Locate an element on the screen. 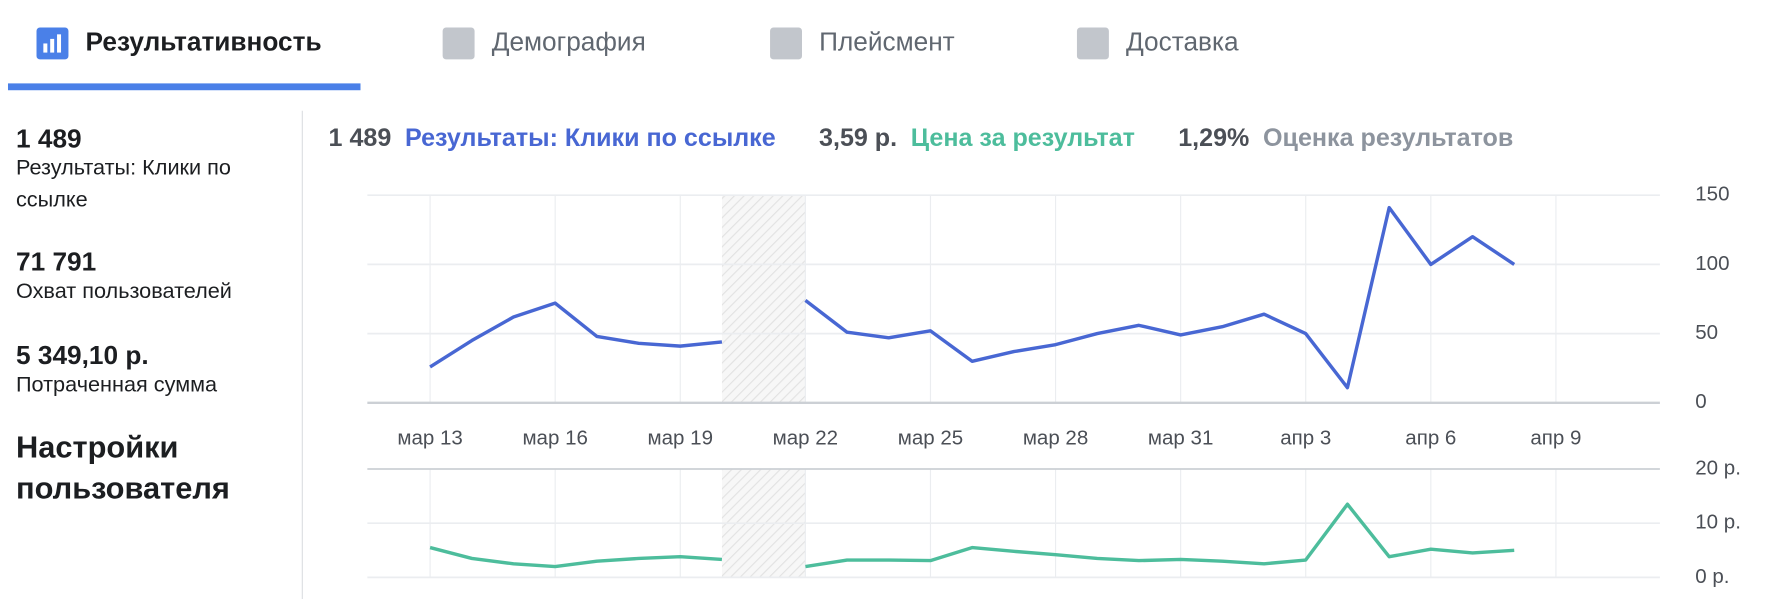  x-tick-label: мар 19 is located at coordinates (680, 438).